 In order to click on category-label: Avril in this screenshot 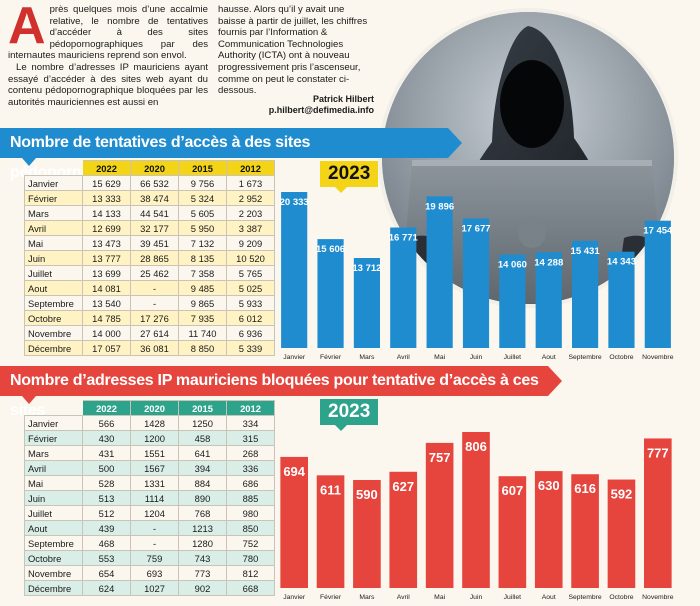, I will do `click(404, 597)`.